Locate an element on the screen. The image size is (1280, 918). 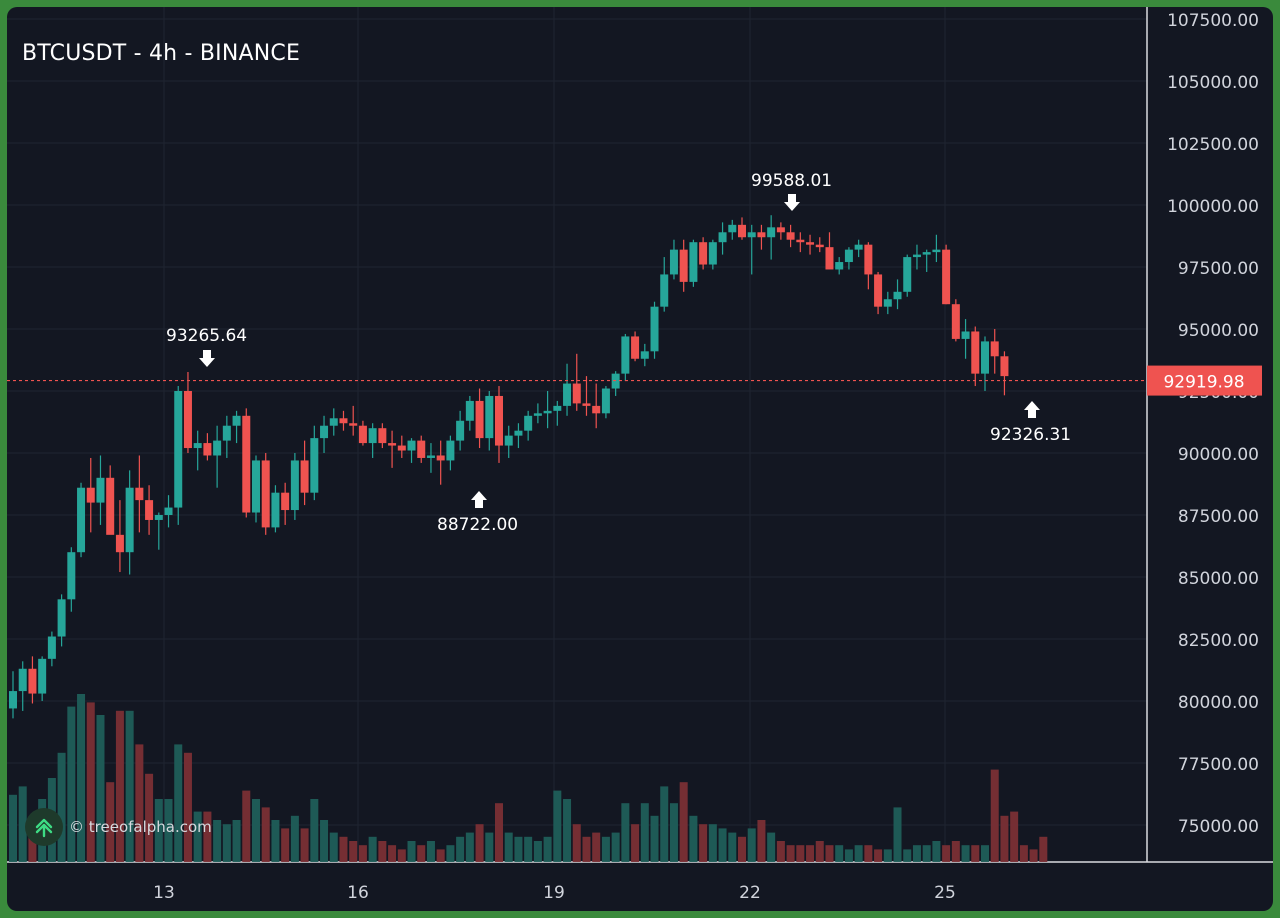
y-tick-label: 82500.00 is located at coordinates (1218, 641).